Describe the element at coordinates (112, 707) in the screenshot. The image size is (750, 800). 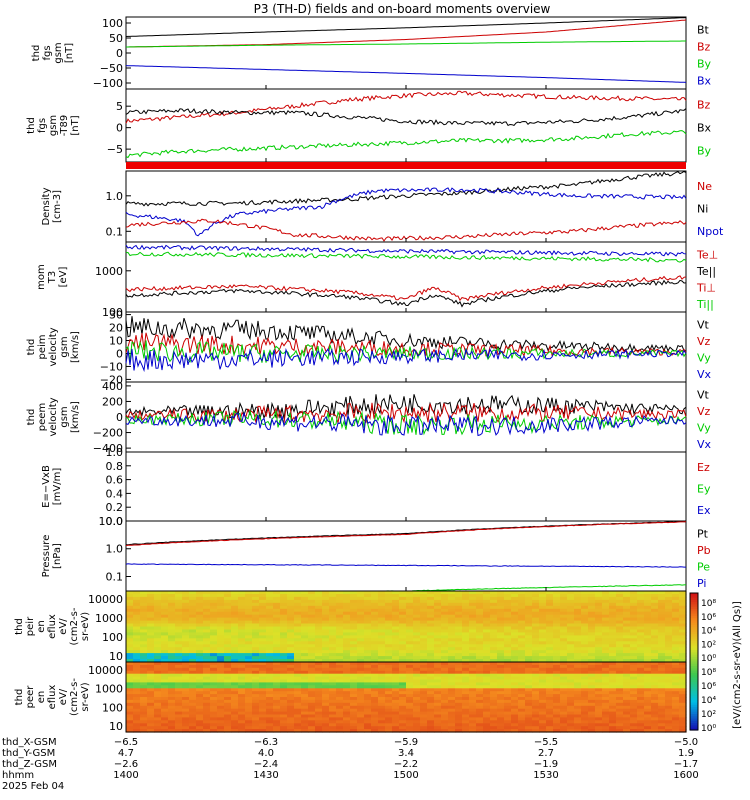
I see `y-tick-label: 100` at that location.